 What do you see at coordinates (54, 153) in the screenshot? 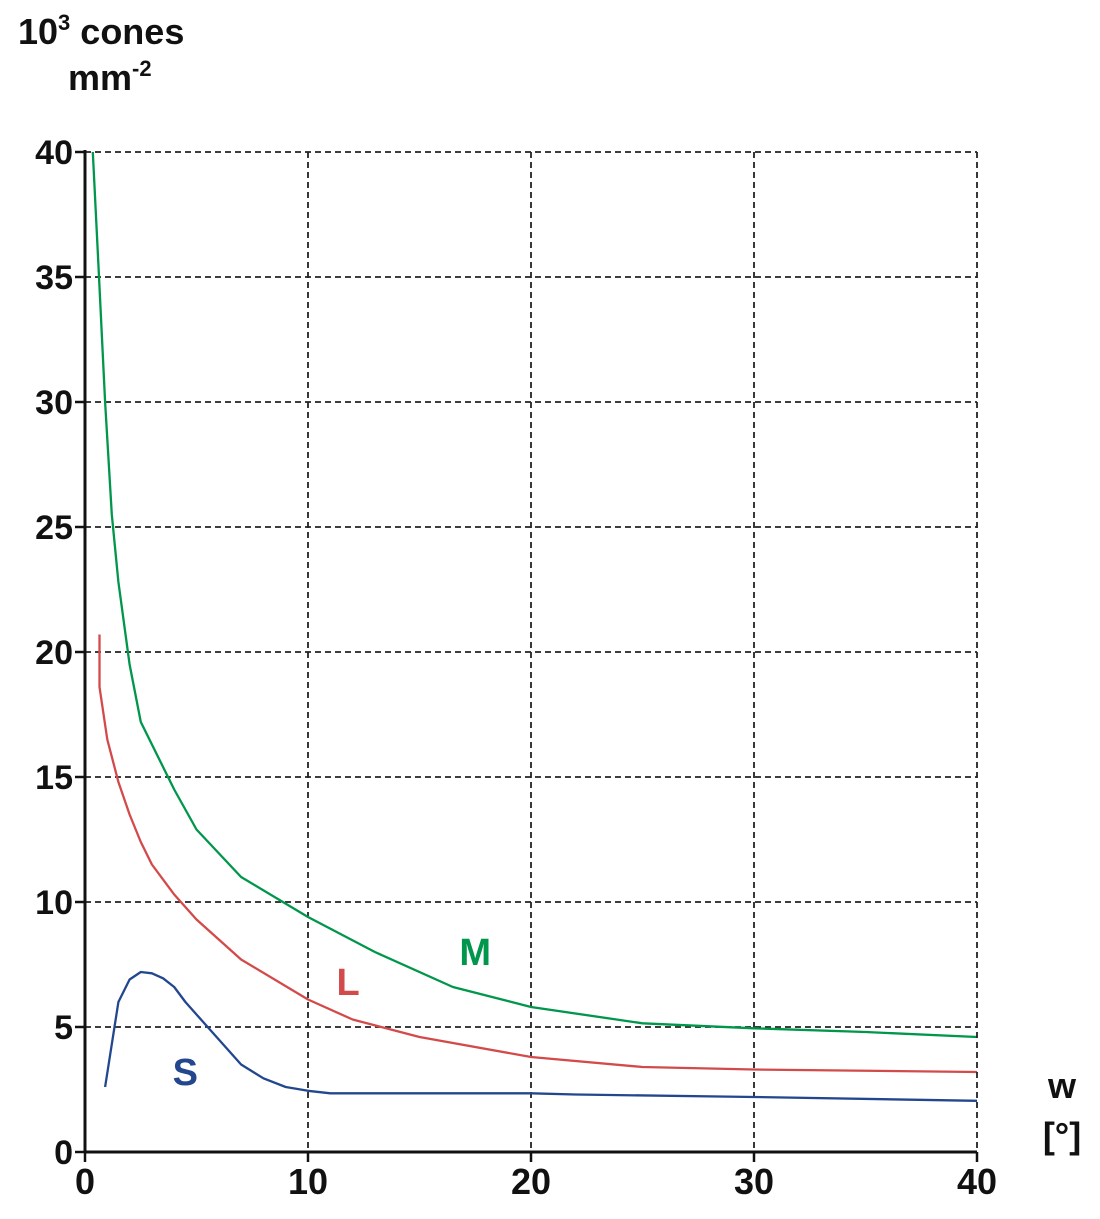
I see `y-tick-label-40: 40` at bounding box center [54, 153].